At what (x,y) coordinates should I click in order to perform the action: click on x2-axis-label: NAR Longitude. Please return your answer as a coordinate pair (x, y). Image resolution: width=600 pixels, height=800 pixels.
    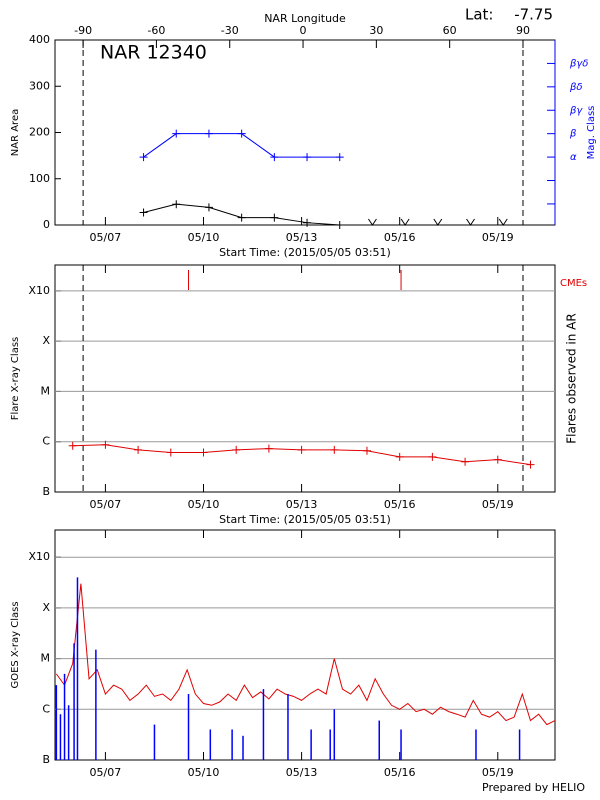
    Looking at the image, I should click on (305, 18).